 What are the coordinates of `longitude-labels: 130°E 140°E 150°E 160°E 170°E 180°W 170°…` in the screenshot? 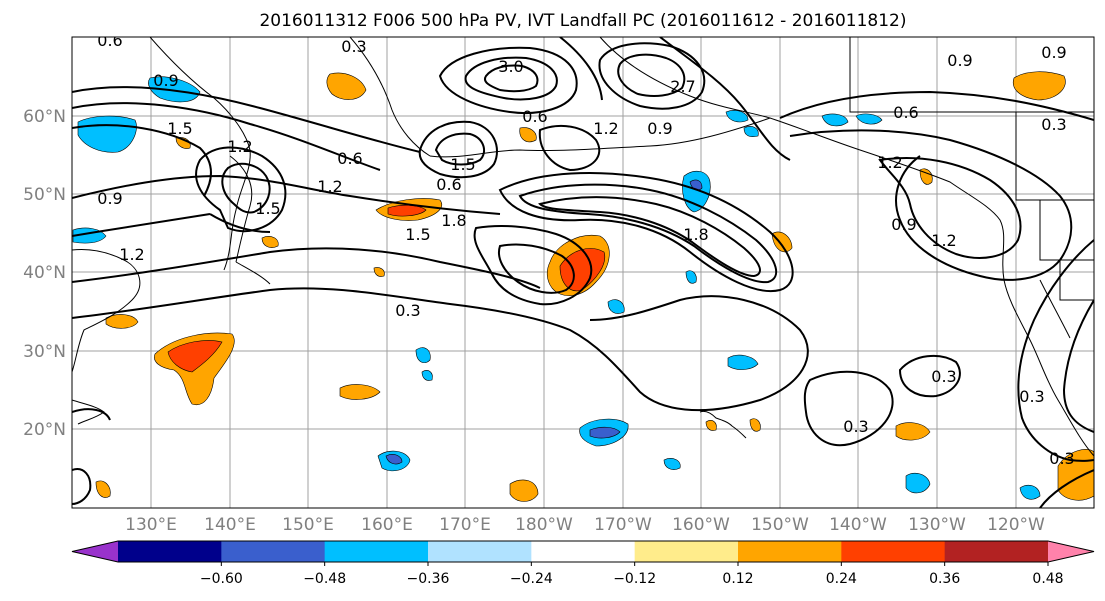 It's located at (585, 525).